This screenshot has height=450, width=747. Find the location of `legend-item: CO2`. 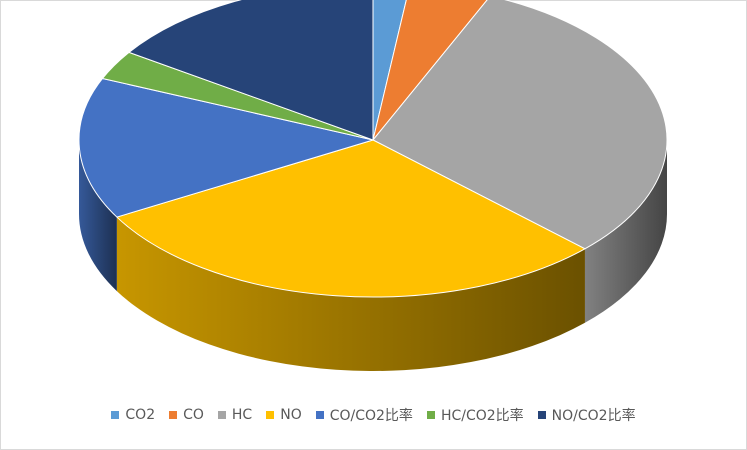

legend-item: CO2 is located at coordinates (133, 415).